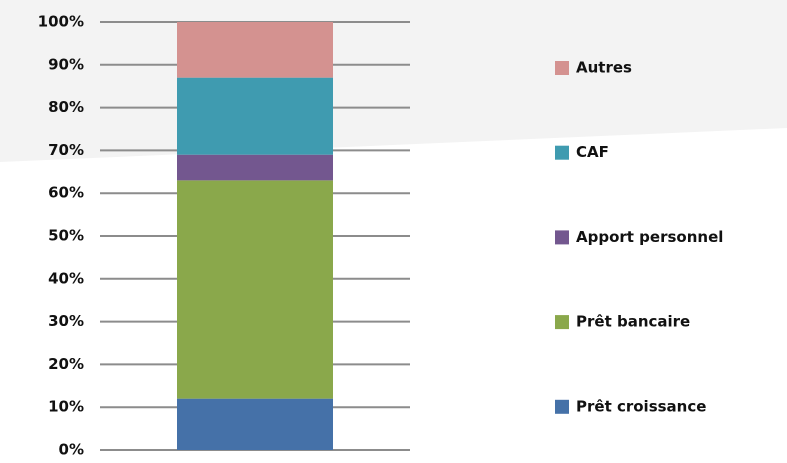 Image resolution: width=787 pixels, height=463 pixels. What do you see at coordinates (71, 450) in the screenshot?
I see `y-tick-label: 0%` at bounding box center [71, 450].